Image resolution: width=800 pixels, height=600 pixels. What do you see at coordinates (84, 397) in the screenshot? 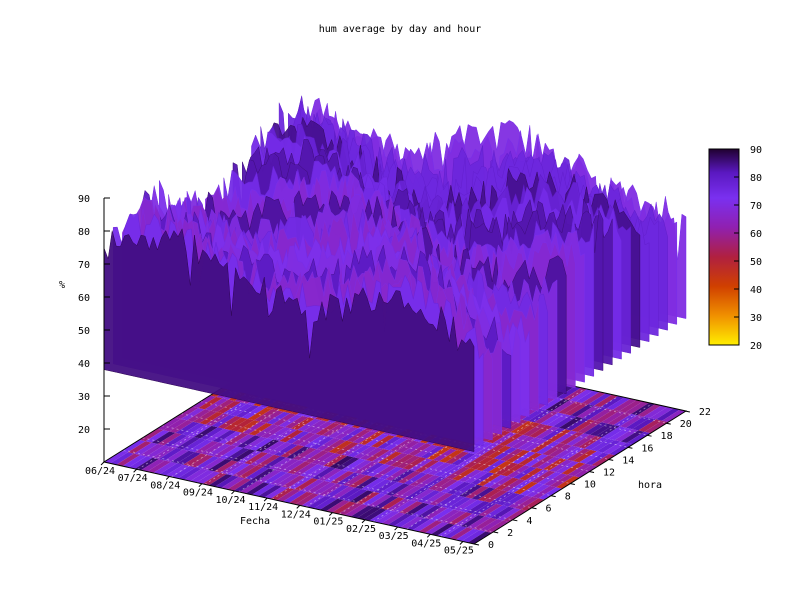
I see `z-tick-label: 30` at bounding box center [84, 397].